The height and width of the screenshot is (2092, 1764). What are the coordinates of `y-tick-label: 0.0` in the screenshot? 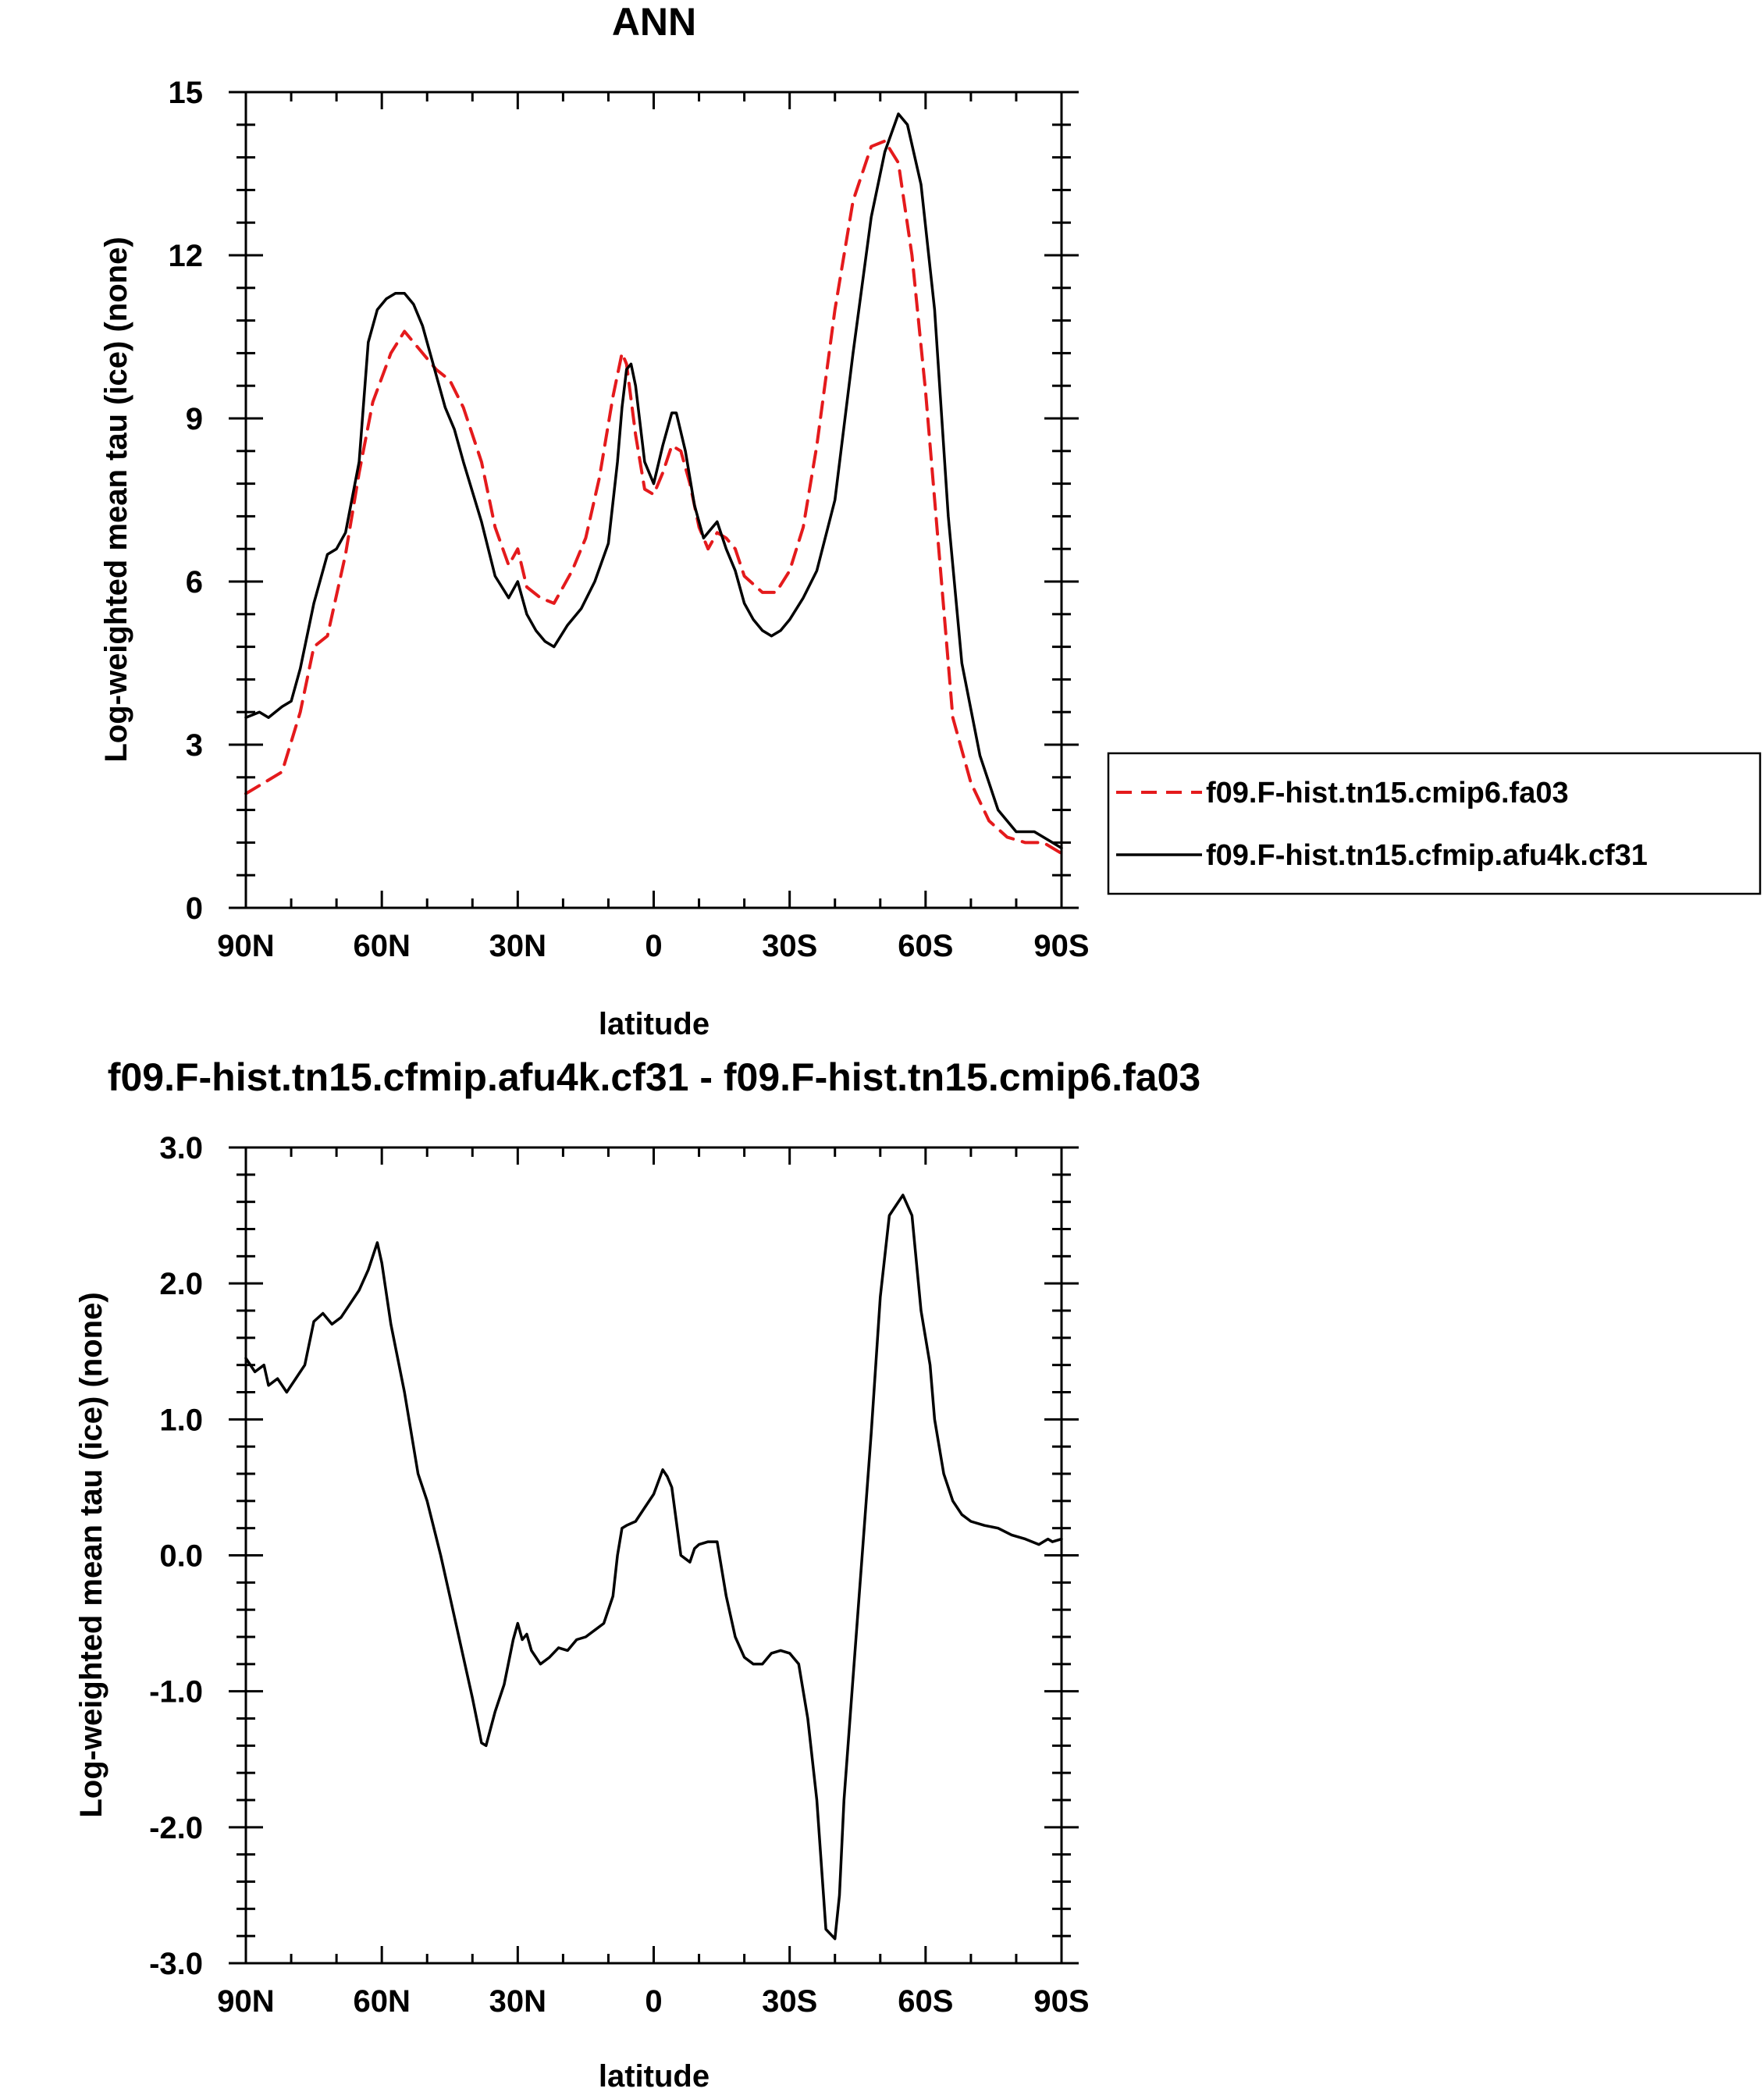 It's located at (181, 1556).